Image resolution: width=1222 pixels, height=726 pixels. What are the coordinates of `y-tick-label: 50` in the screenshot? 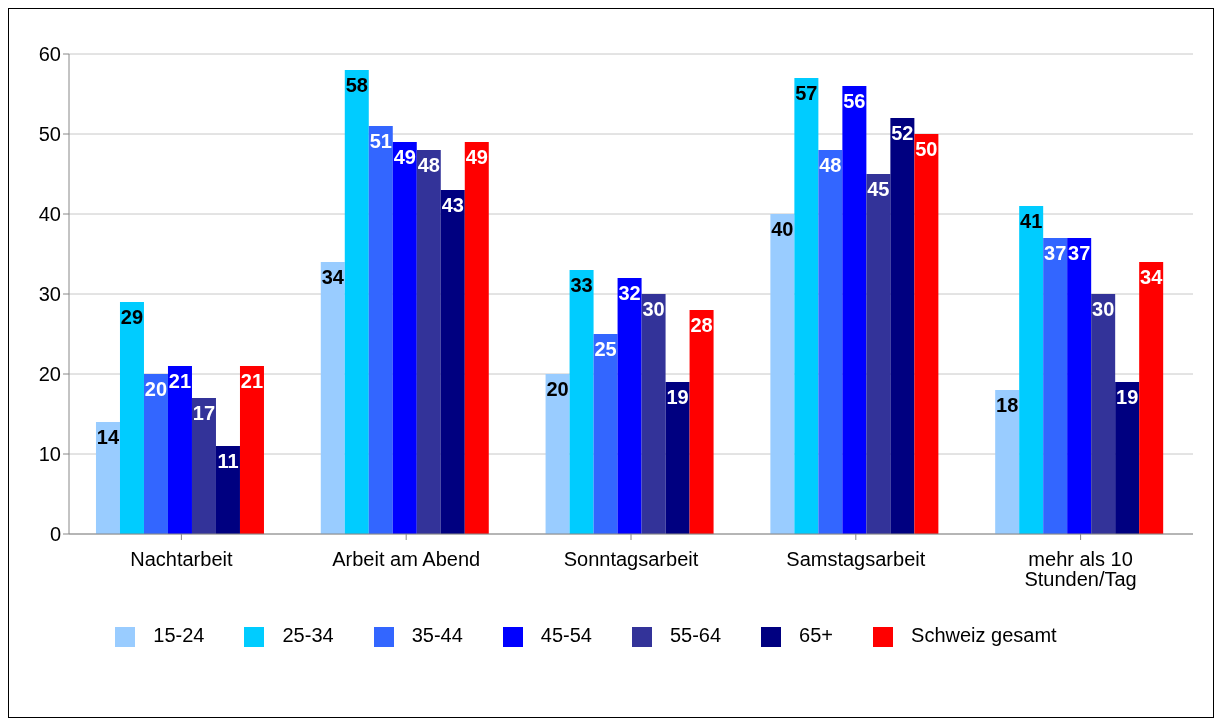 It's located at (49, 134).